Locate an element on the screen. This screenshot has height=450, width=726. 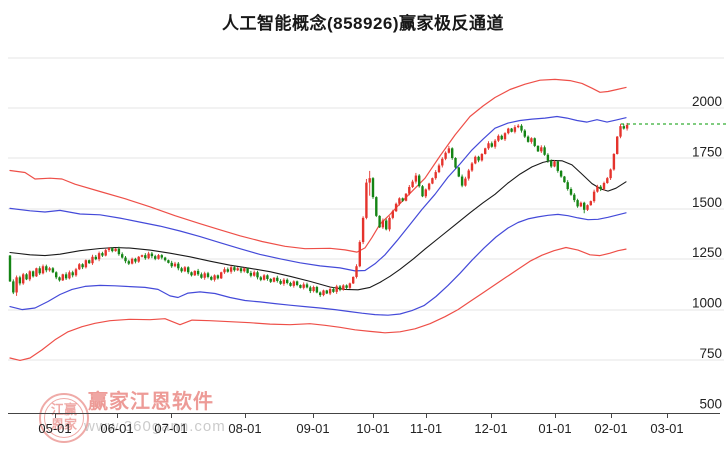
y-axis: 2000 1750 1500 1250 1000 750 500 is located at coordinates (707, 252).